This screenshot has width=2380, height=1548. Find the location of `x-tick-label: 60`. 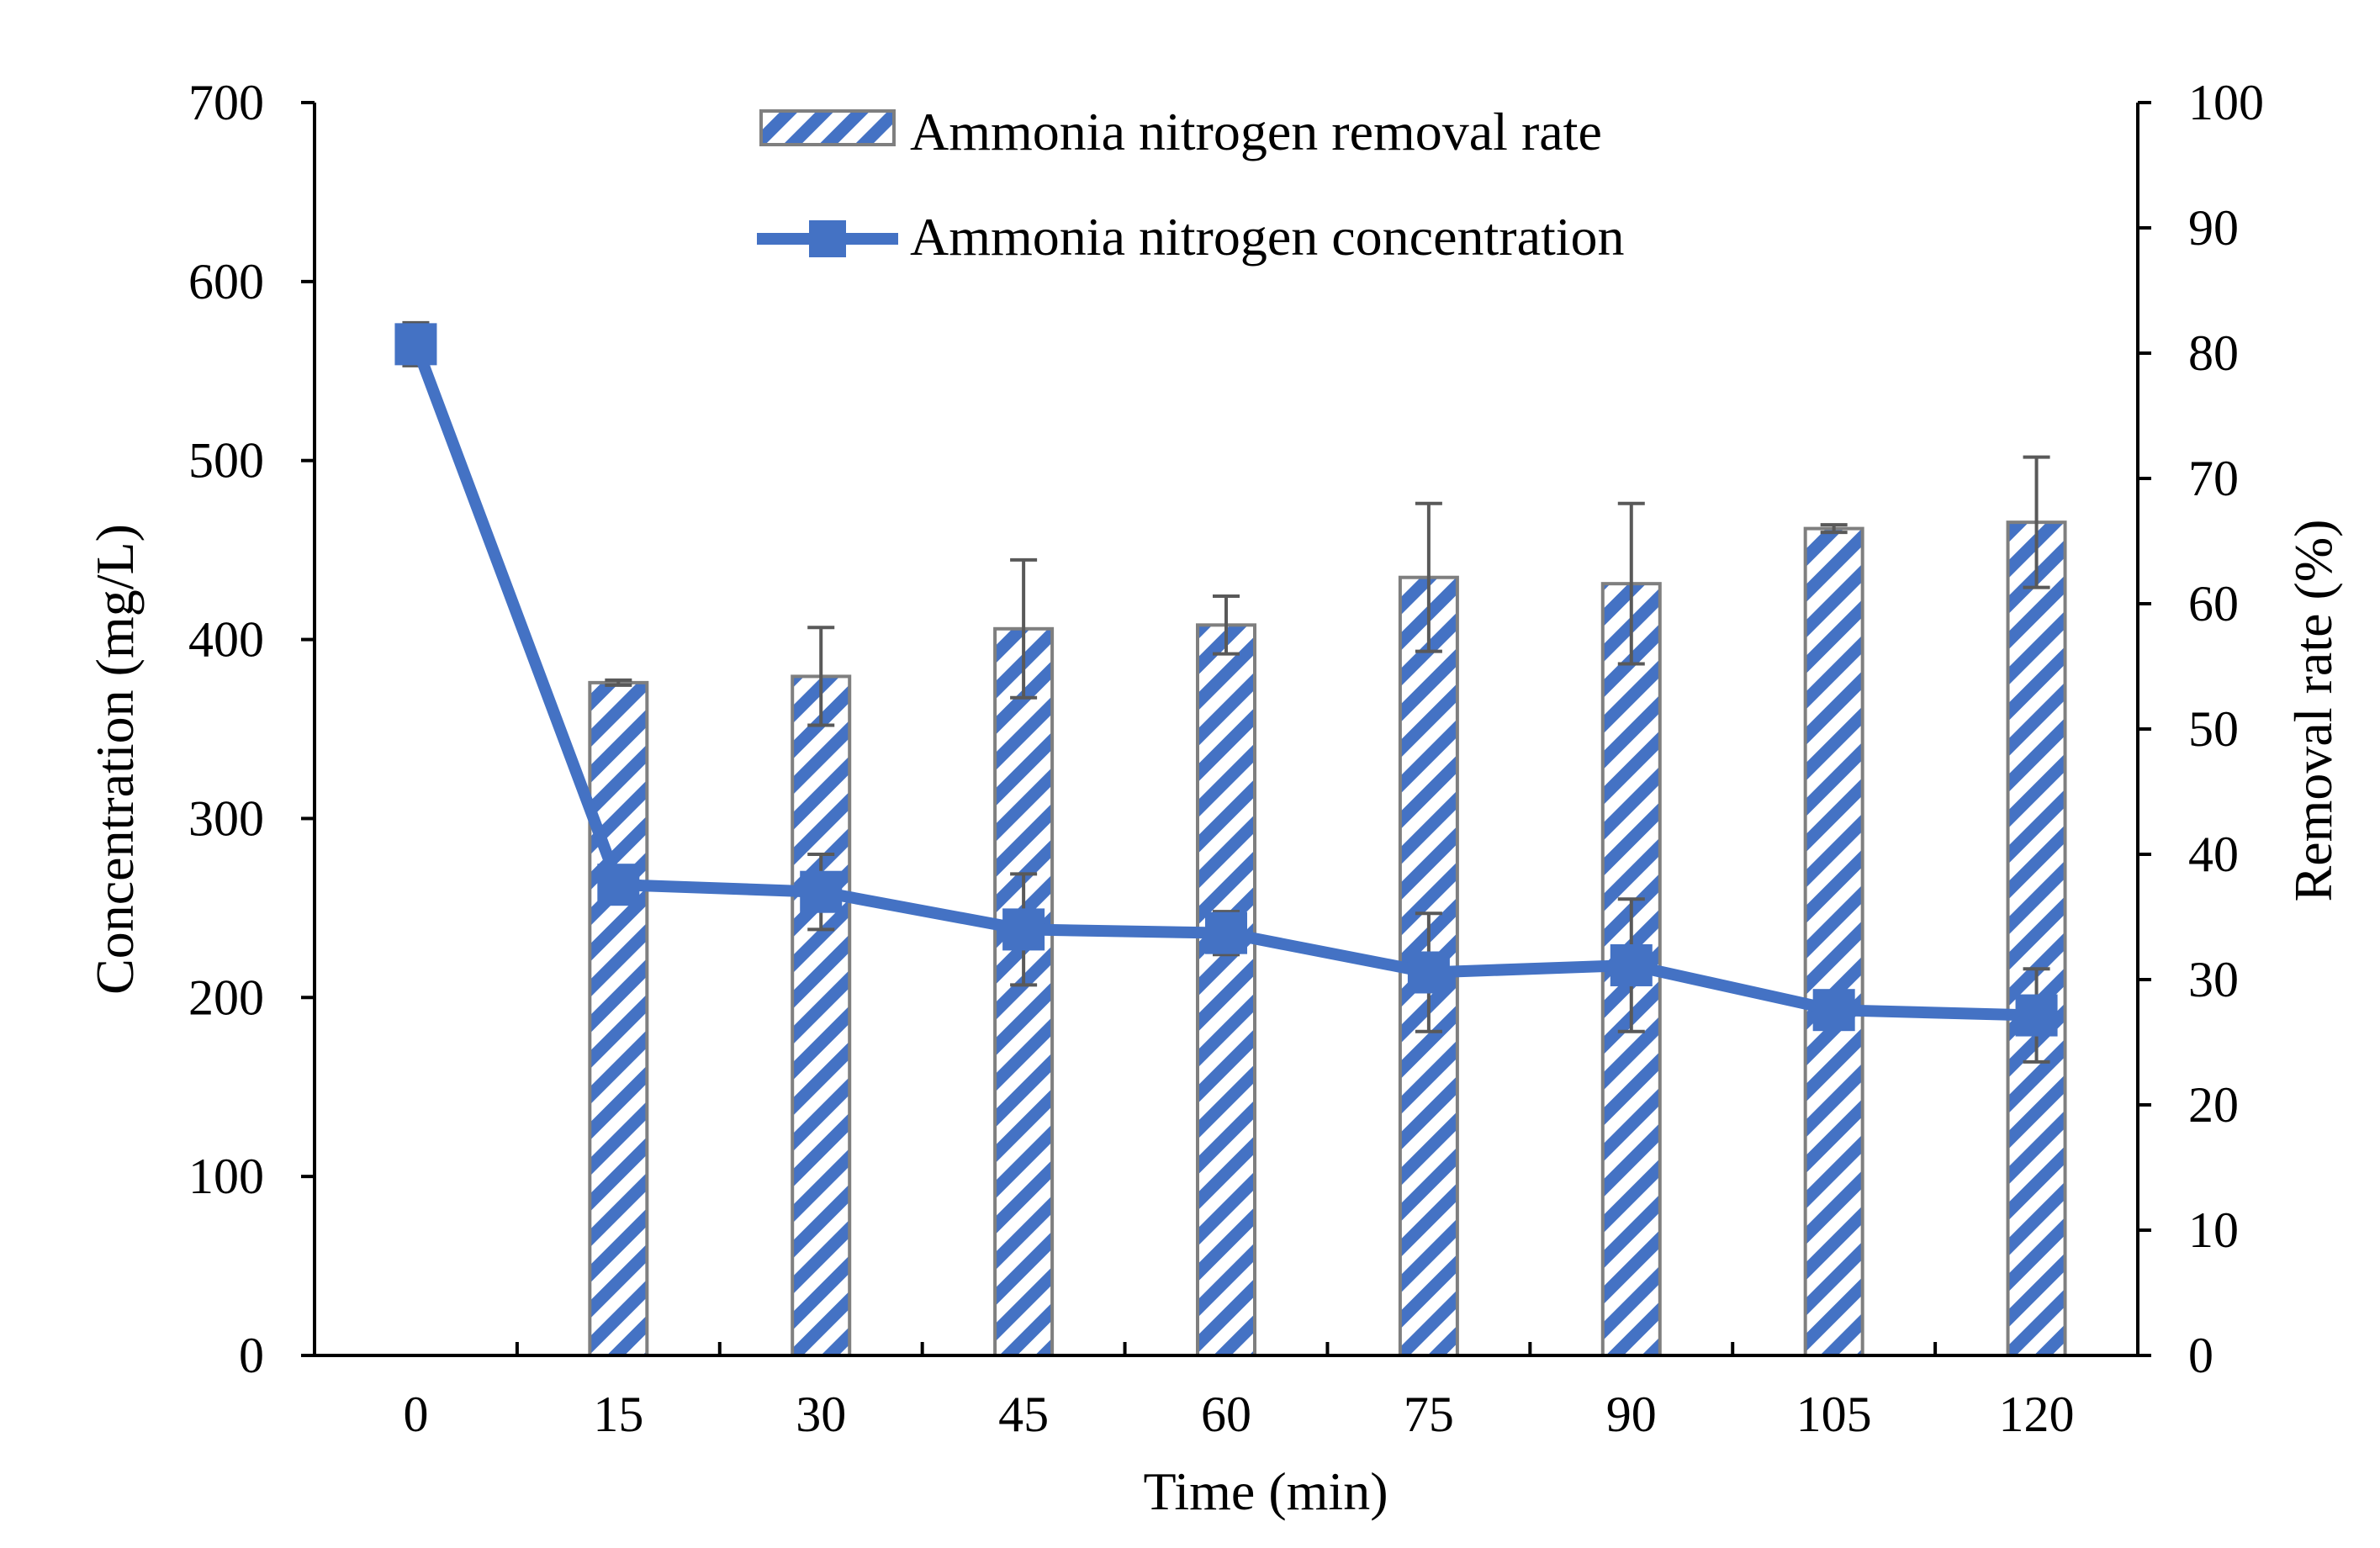

x-tick-label: 60 is located at coordinates (1226, 1414).